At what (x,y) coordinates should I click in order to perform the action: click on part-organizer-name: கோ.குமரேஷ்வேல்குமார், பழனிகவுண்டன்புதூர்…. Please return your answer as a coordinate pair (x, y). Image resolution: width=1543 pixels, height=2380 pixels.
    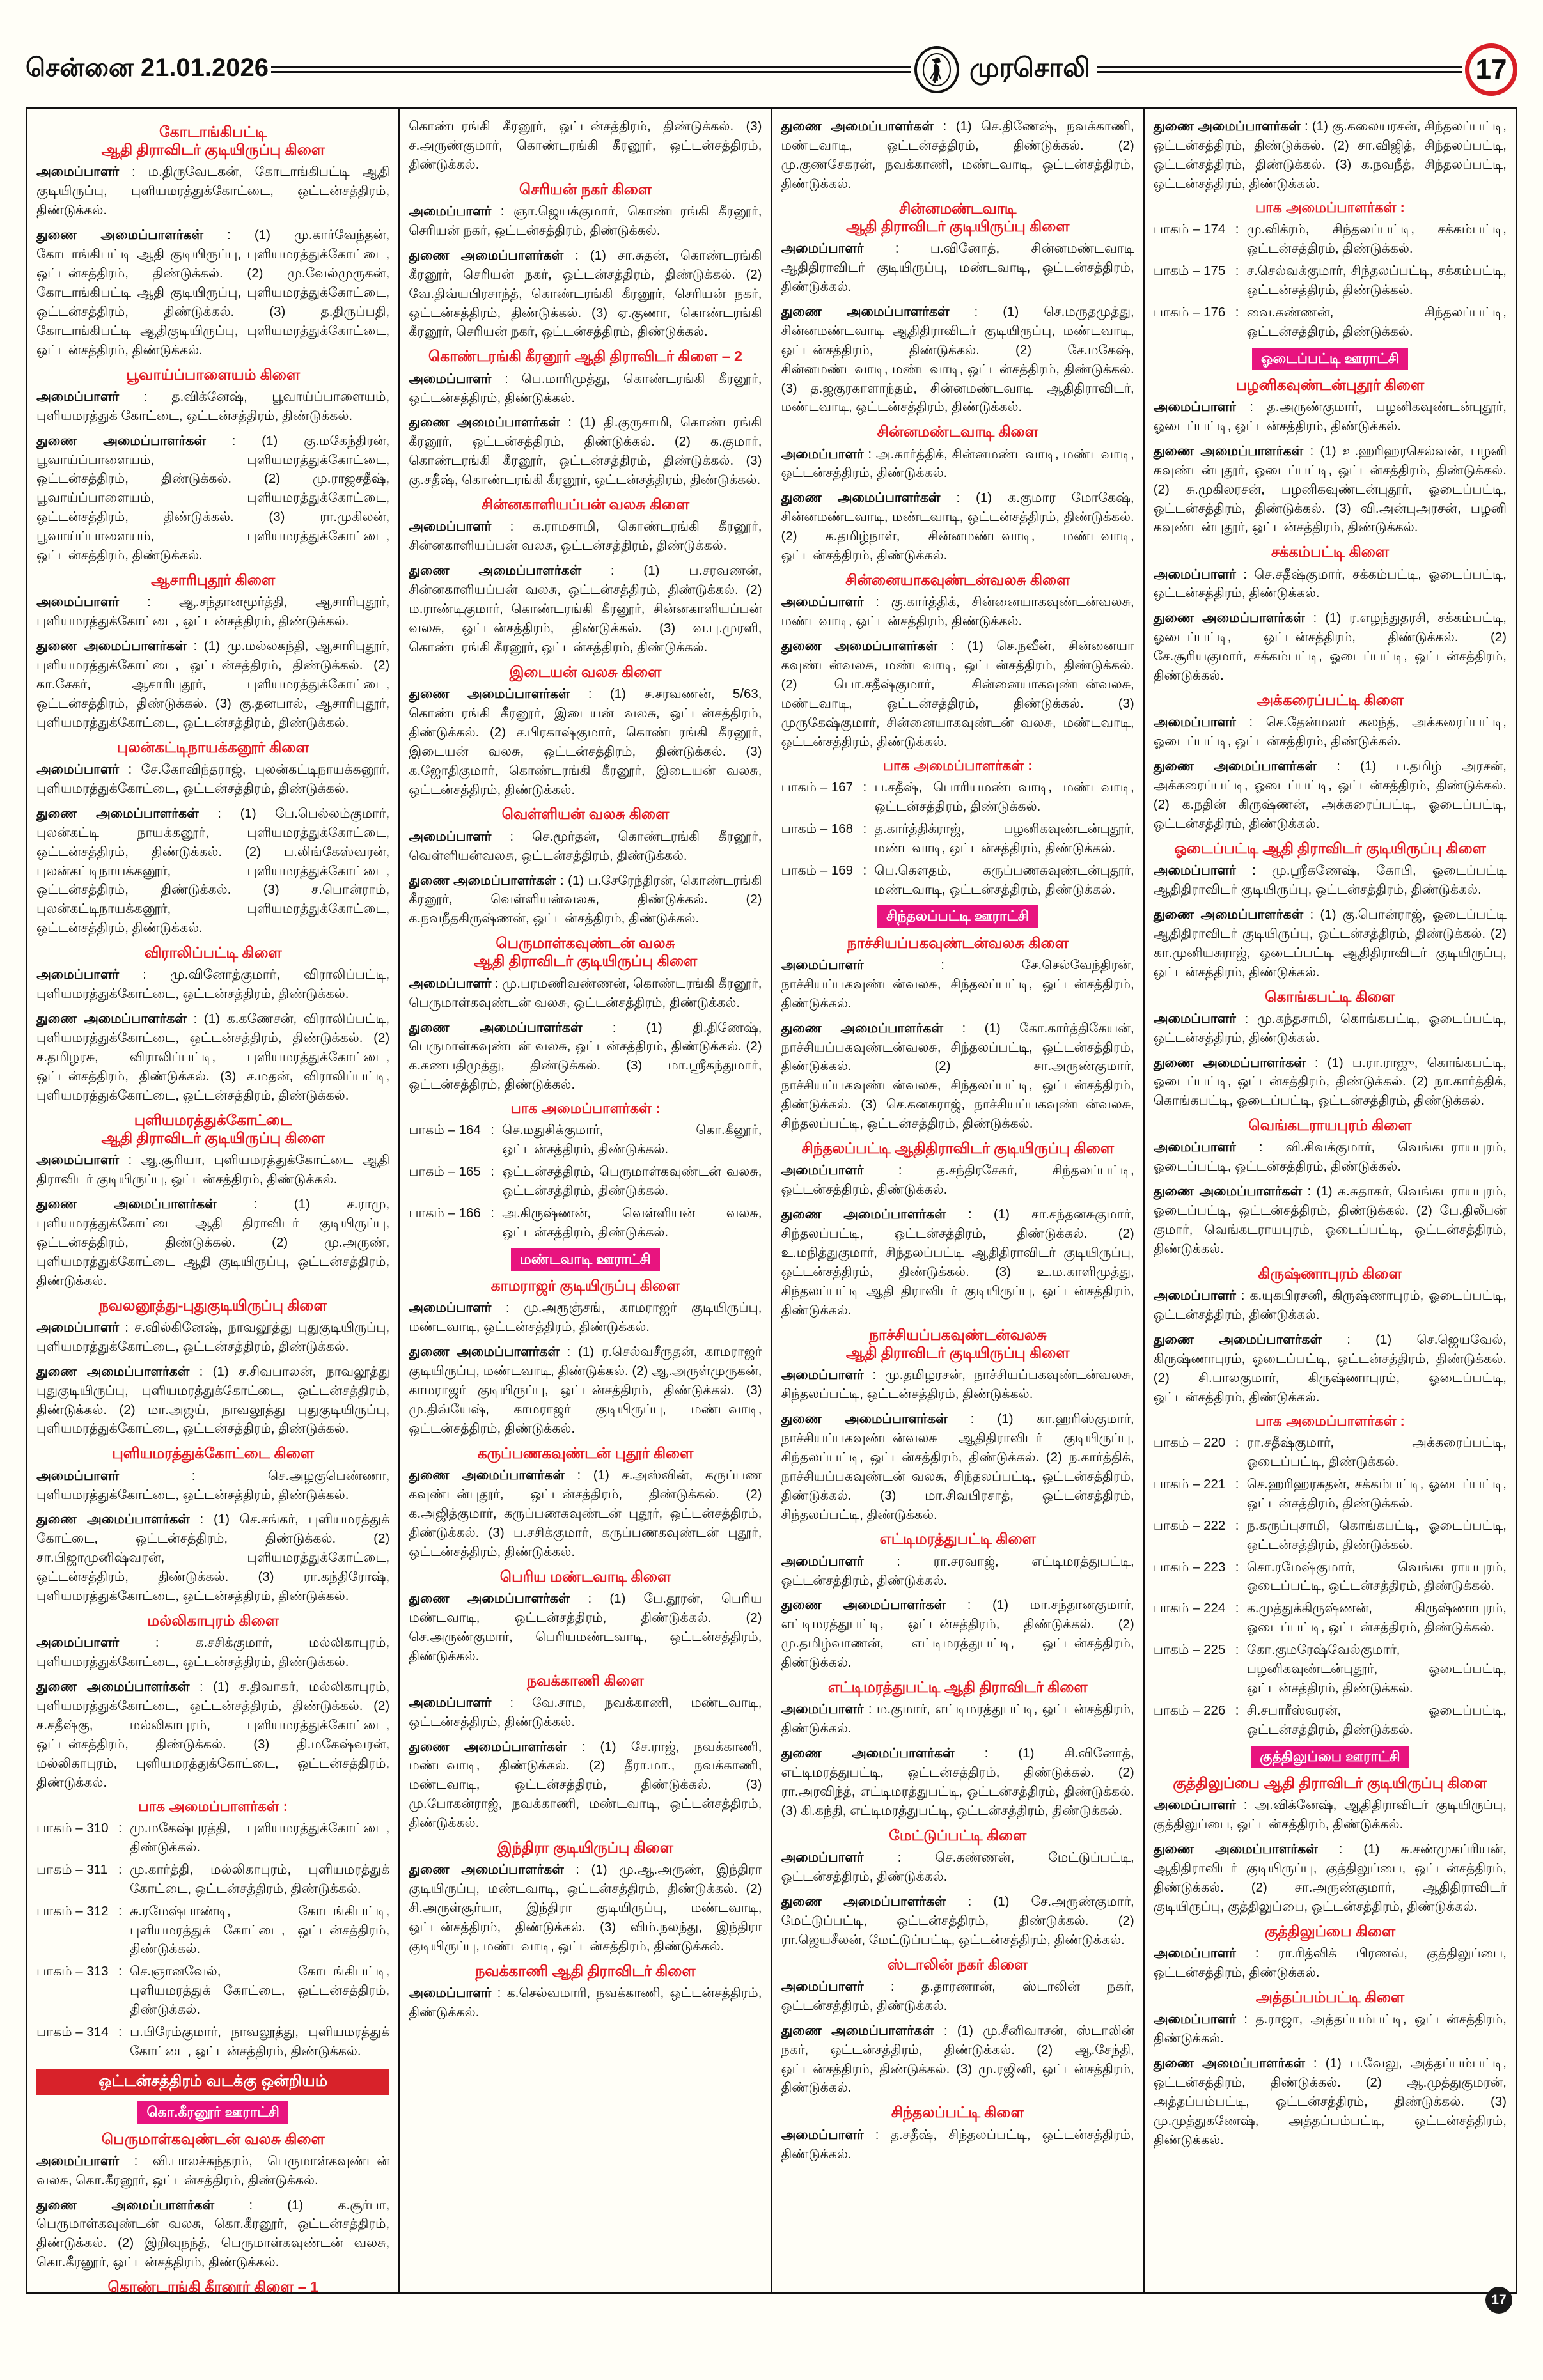
    Looking at the image, I should click on (1376, 1669).